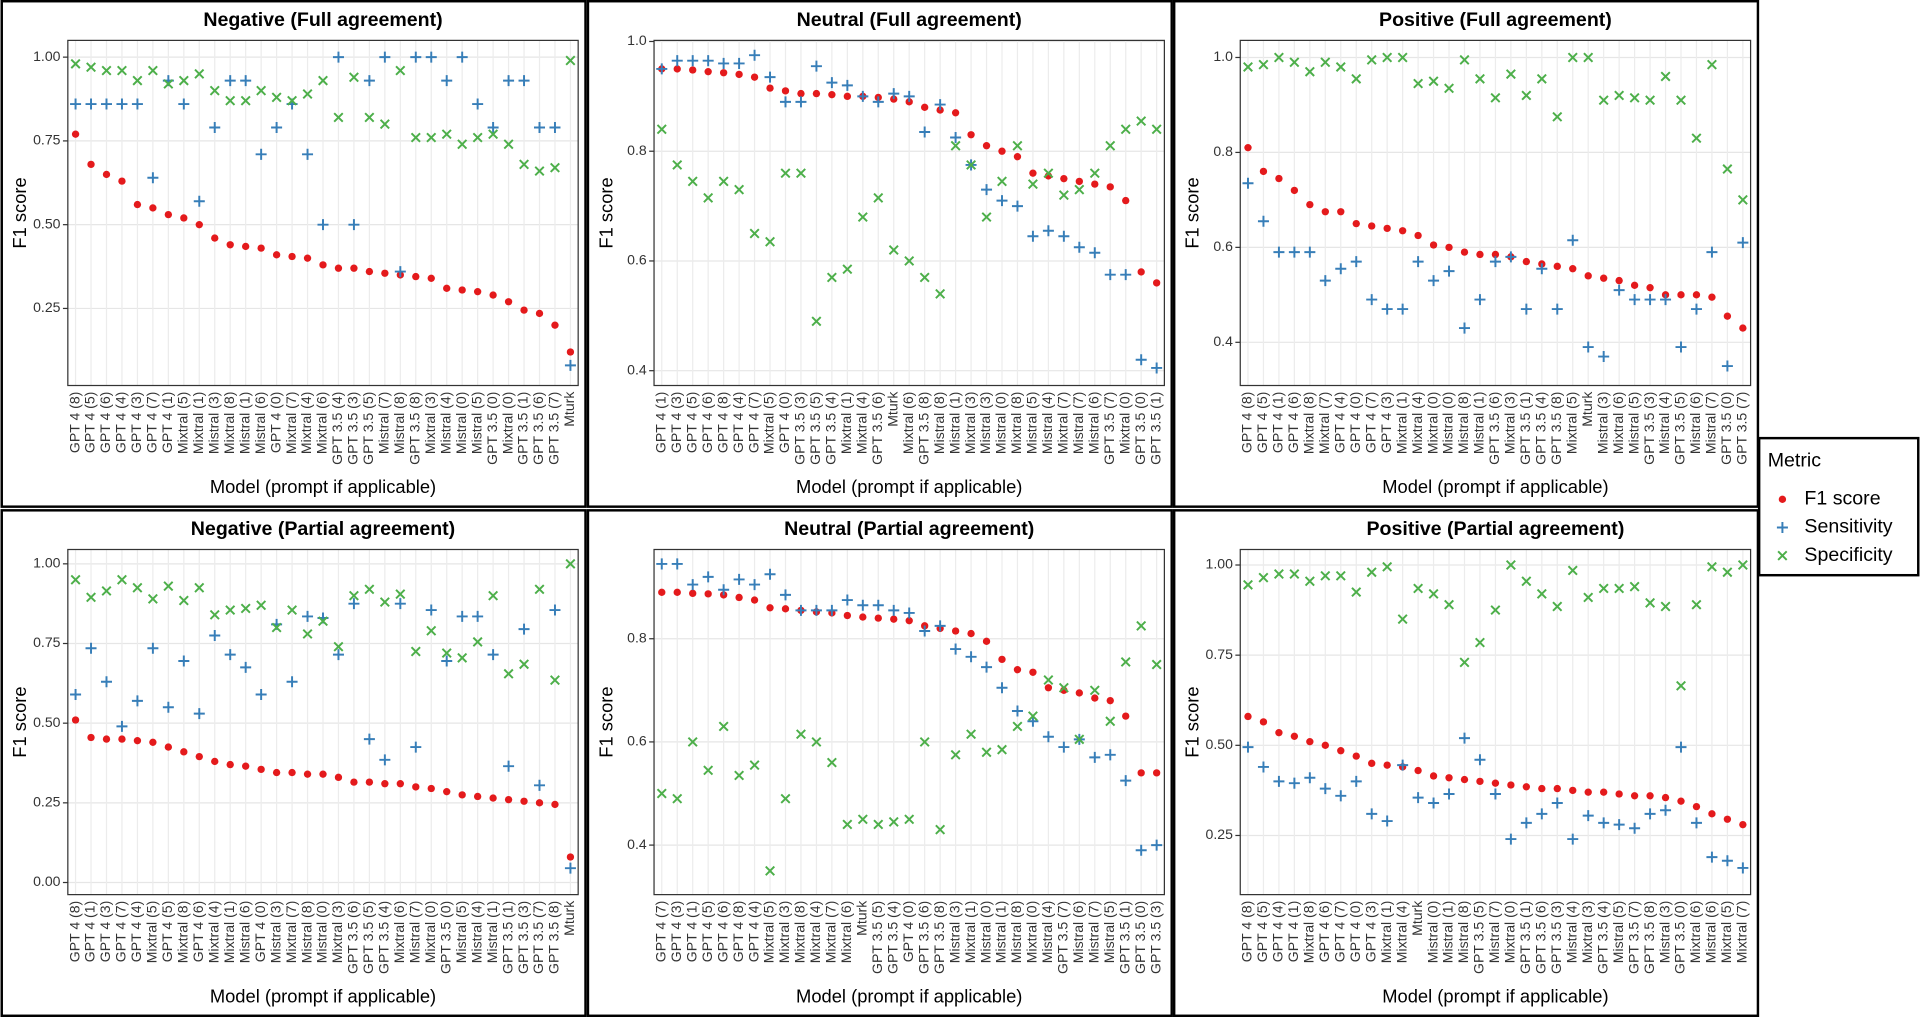 The height and width of the screenshot is (1017, 1920). Describe the element at coordinates (476, 423) in the screenshot. I see `x-tick-label: Mistral (5)` at that location.